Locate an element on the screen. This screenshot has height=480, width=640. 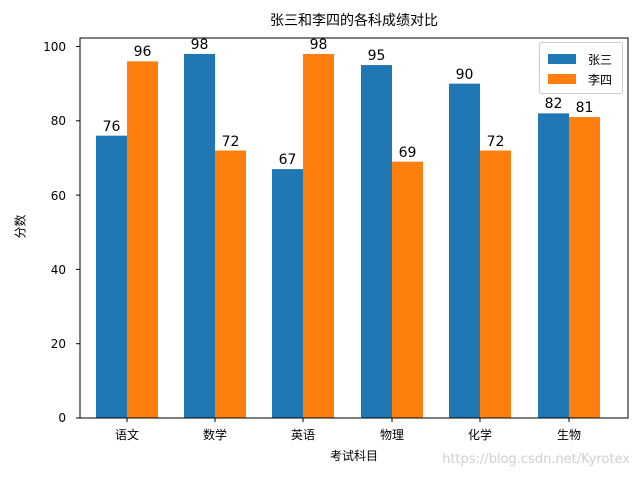
bar-value-label: 76 is located at coordinates (111, 126).